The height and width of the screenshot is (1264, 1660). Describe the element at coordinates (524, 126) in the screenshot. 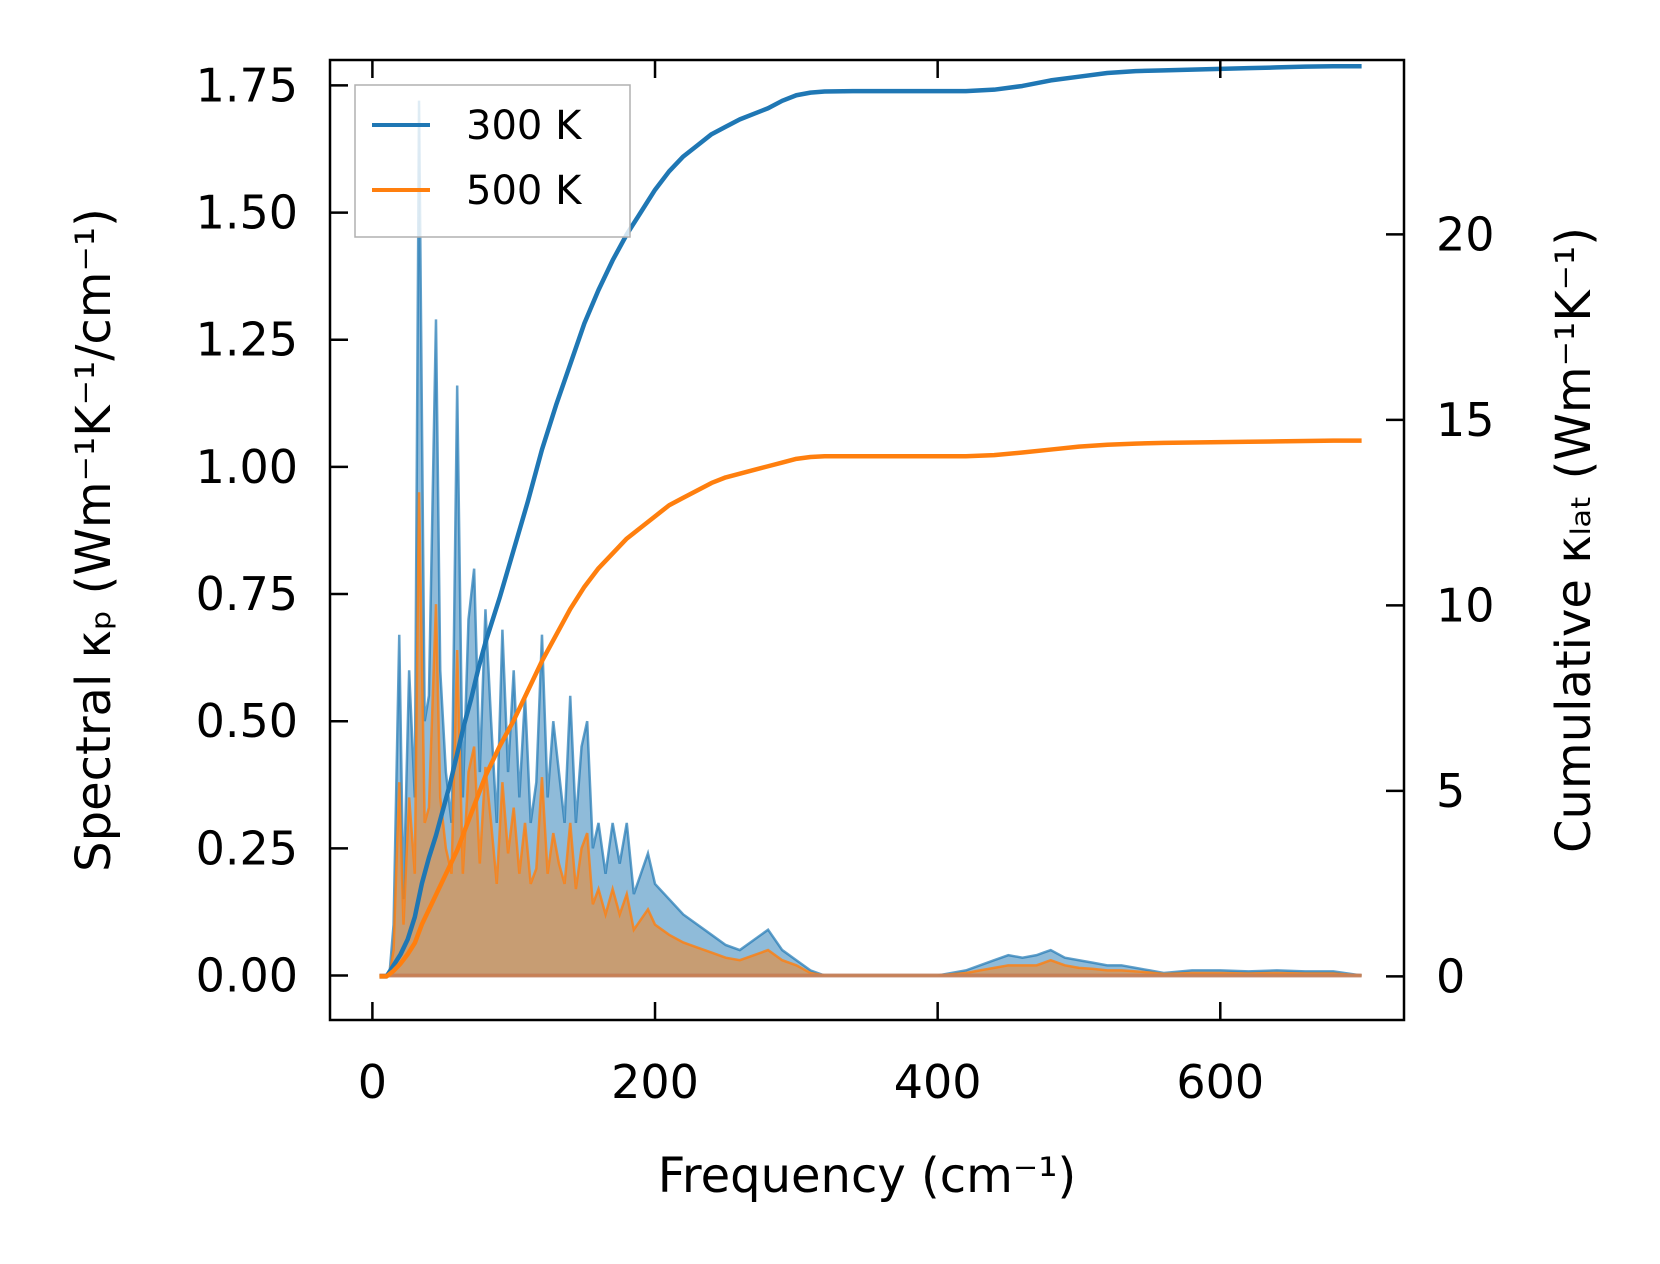

I see `legend-label-300k: 300 K` at that location.